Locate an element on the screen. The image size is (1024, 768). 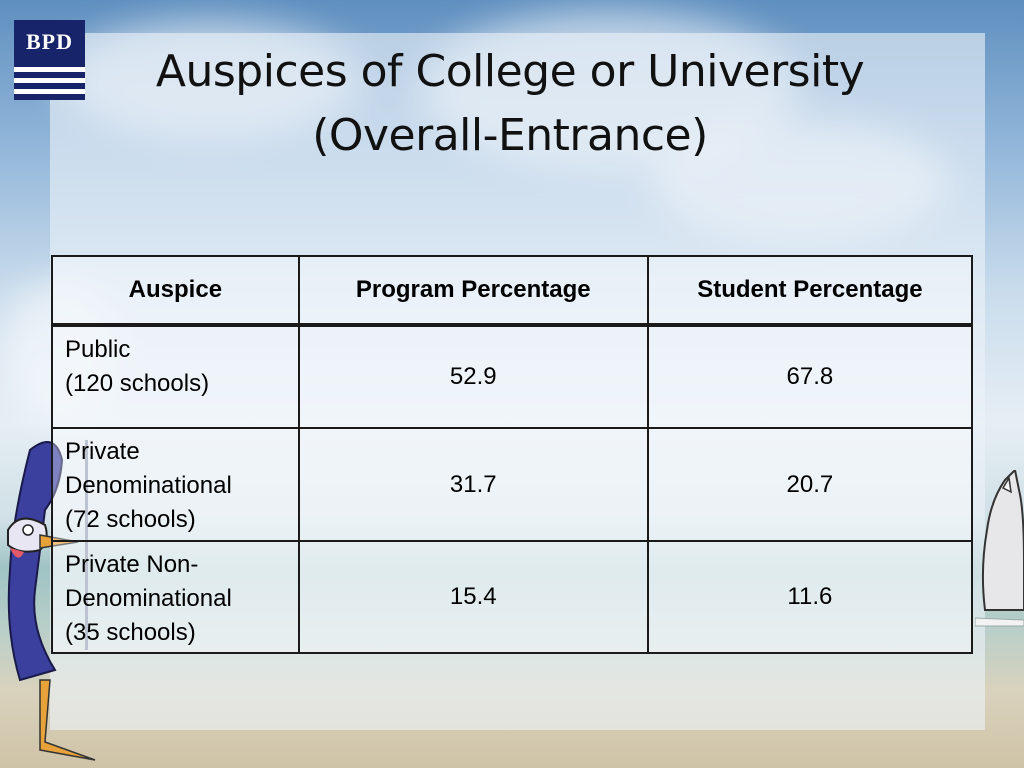
auspice-cell: Private Non- Denominational (35 schools) is located at coordinates (175, 597).